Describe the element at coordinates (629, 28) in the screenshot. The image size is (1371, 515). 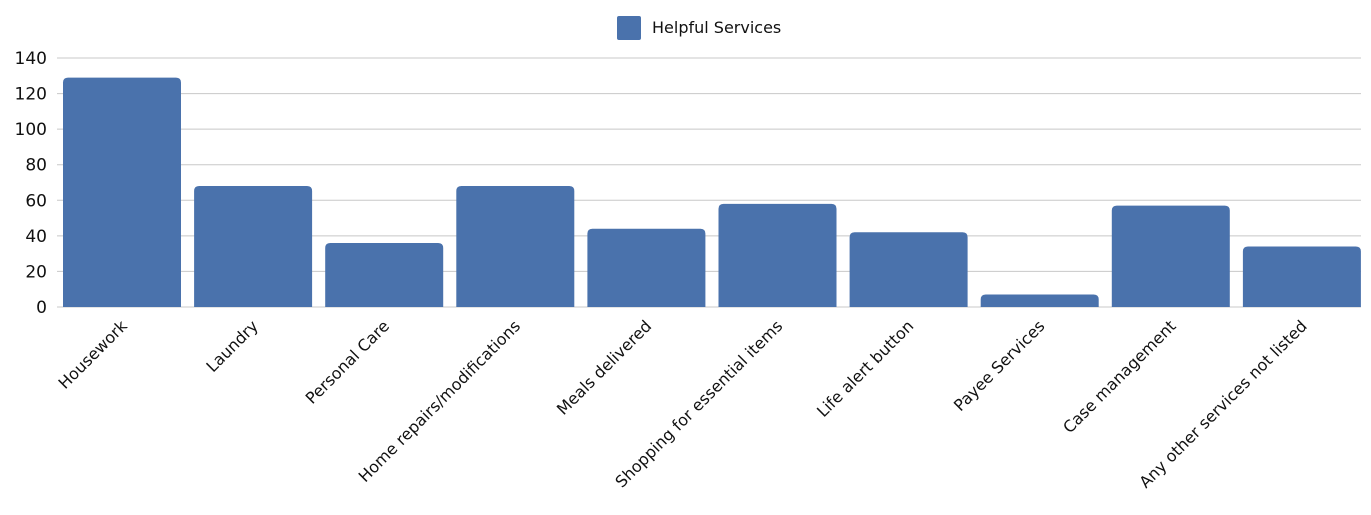
I see `legend-swatch` at that location.